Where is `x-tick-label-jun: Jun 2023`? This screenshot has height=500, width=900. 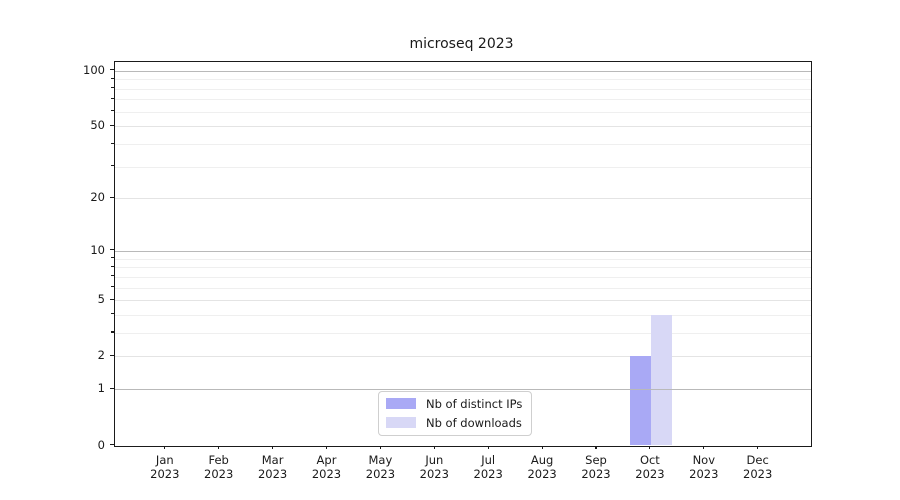
x-tick-label-jun: Jun 2023 is located at coordinates (434, 467).